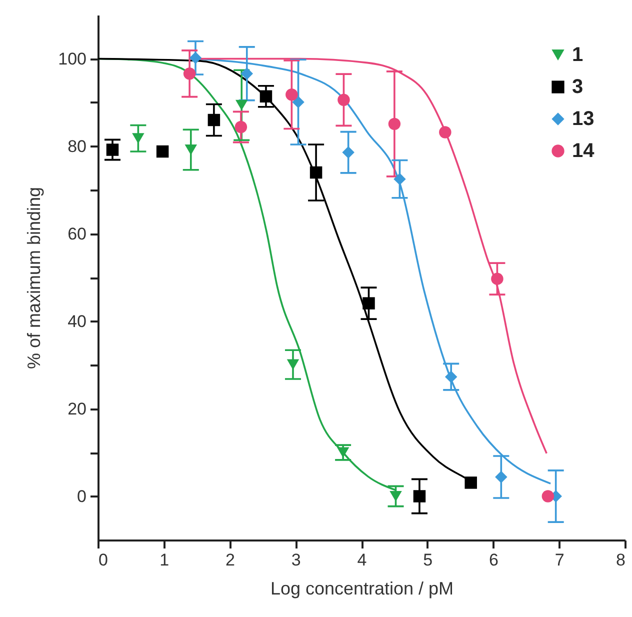  What do you see at coordinates (72, 58) in the screenshot?
I see `y-tick-label: 100` at bounding box center [72, 58].